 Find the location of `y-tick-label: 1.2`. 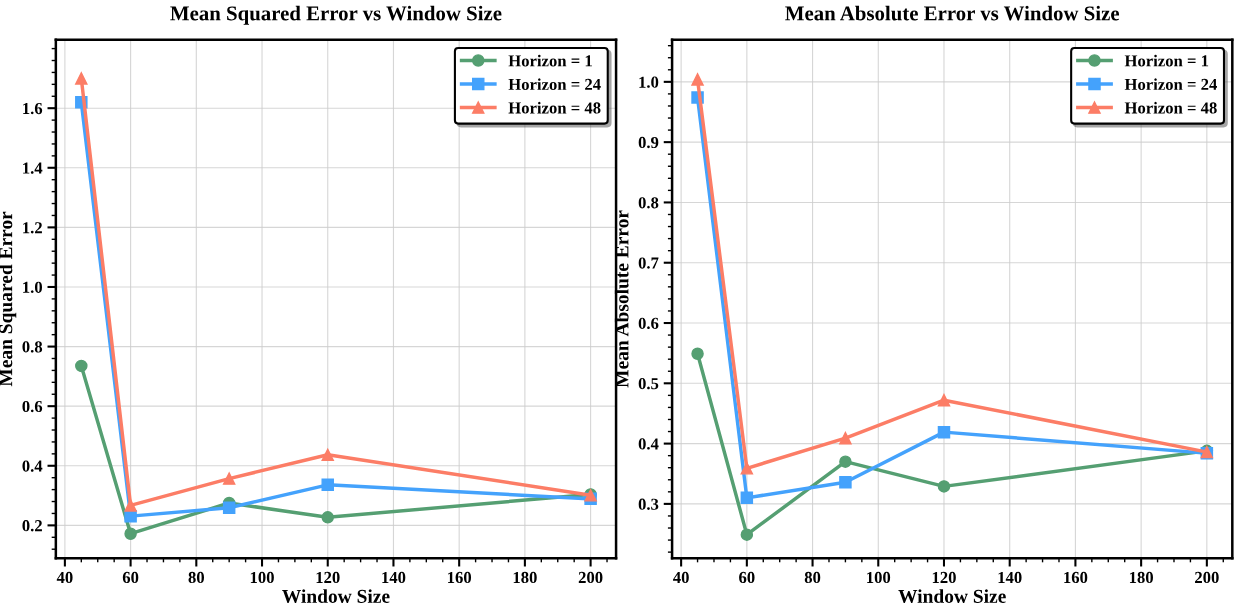

y-tick-label: 1.2 is located at coordinates (32, 228).